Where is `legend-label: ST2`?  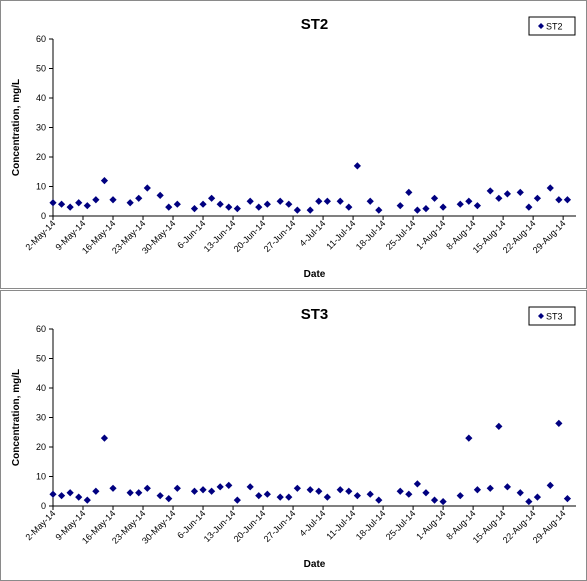 legend-label: ST2 is located at coordinates (554, 27).